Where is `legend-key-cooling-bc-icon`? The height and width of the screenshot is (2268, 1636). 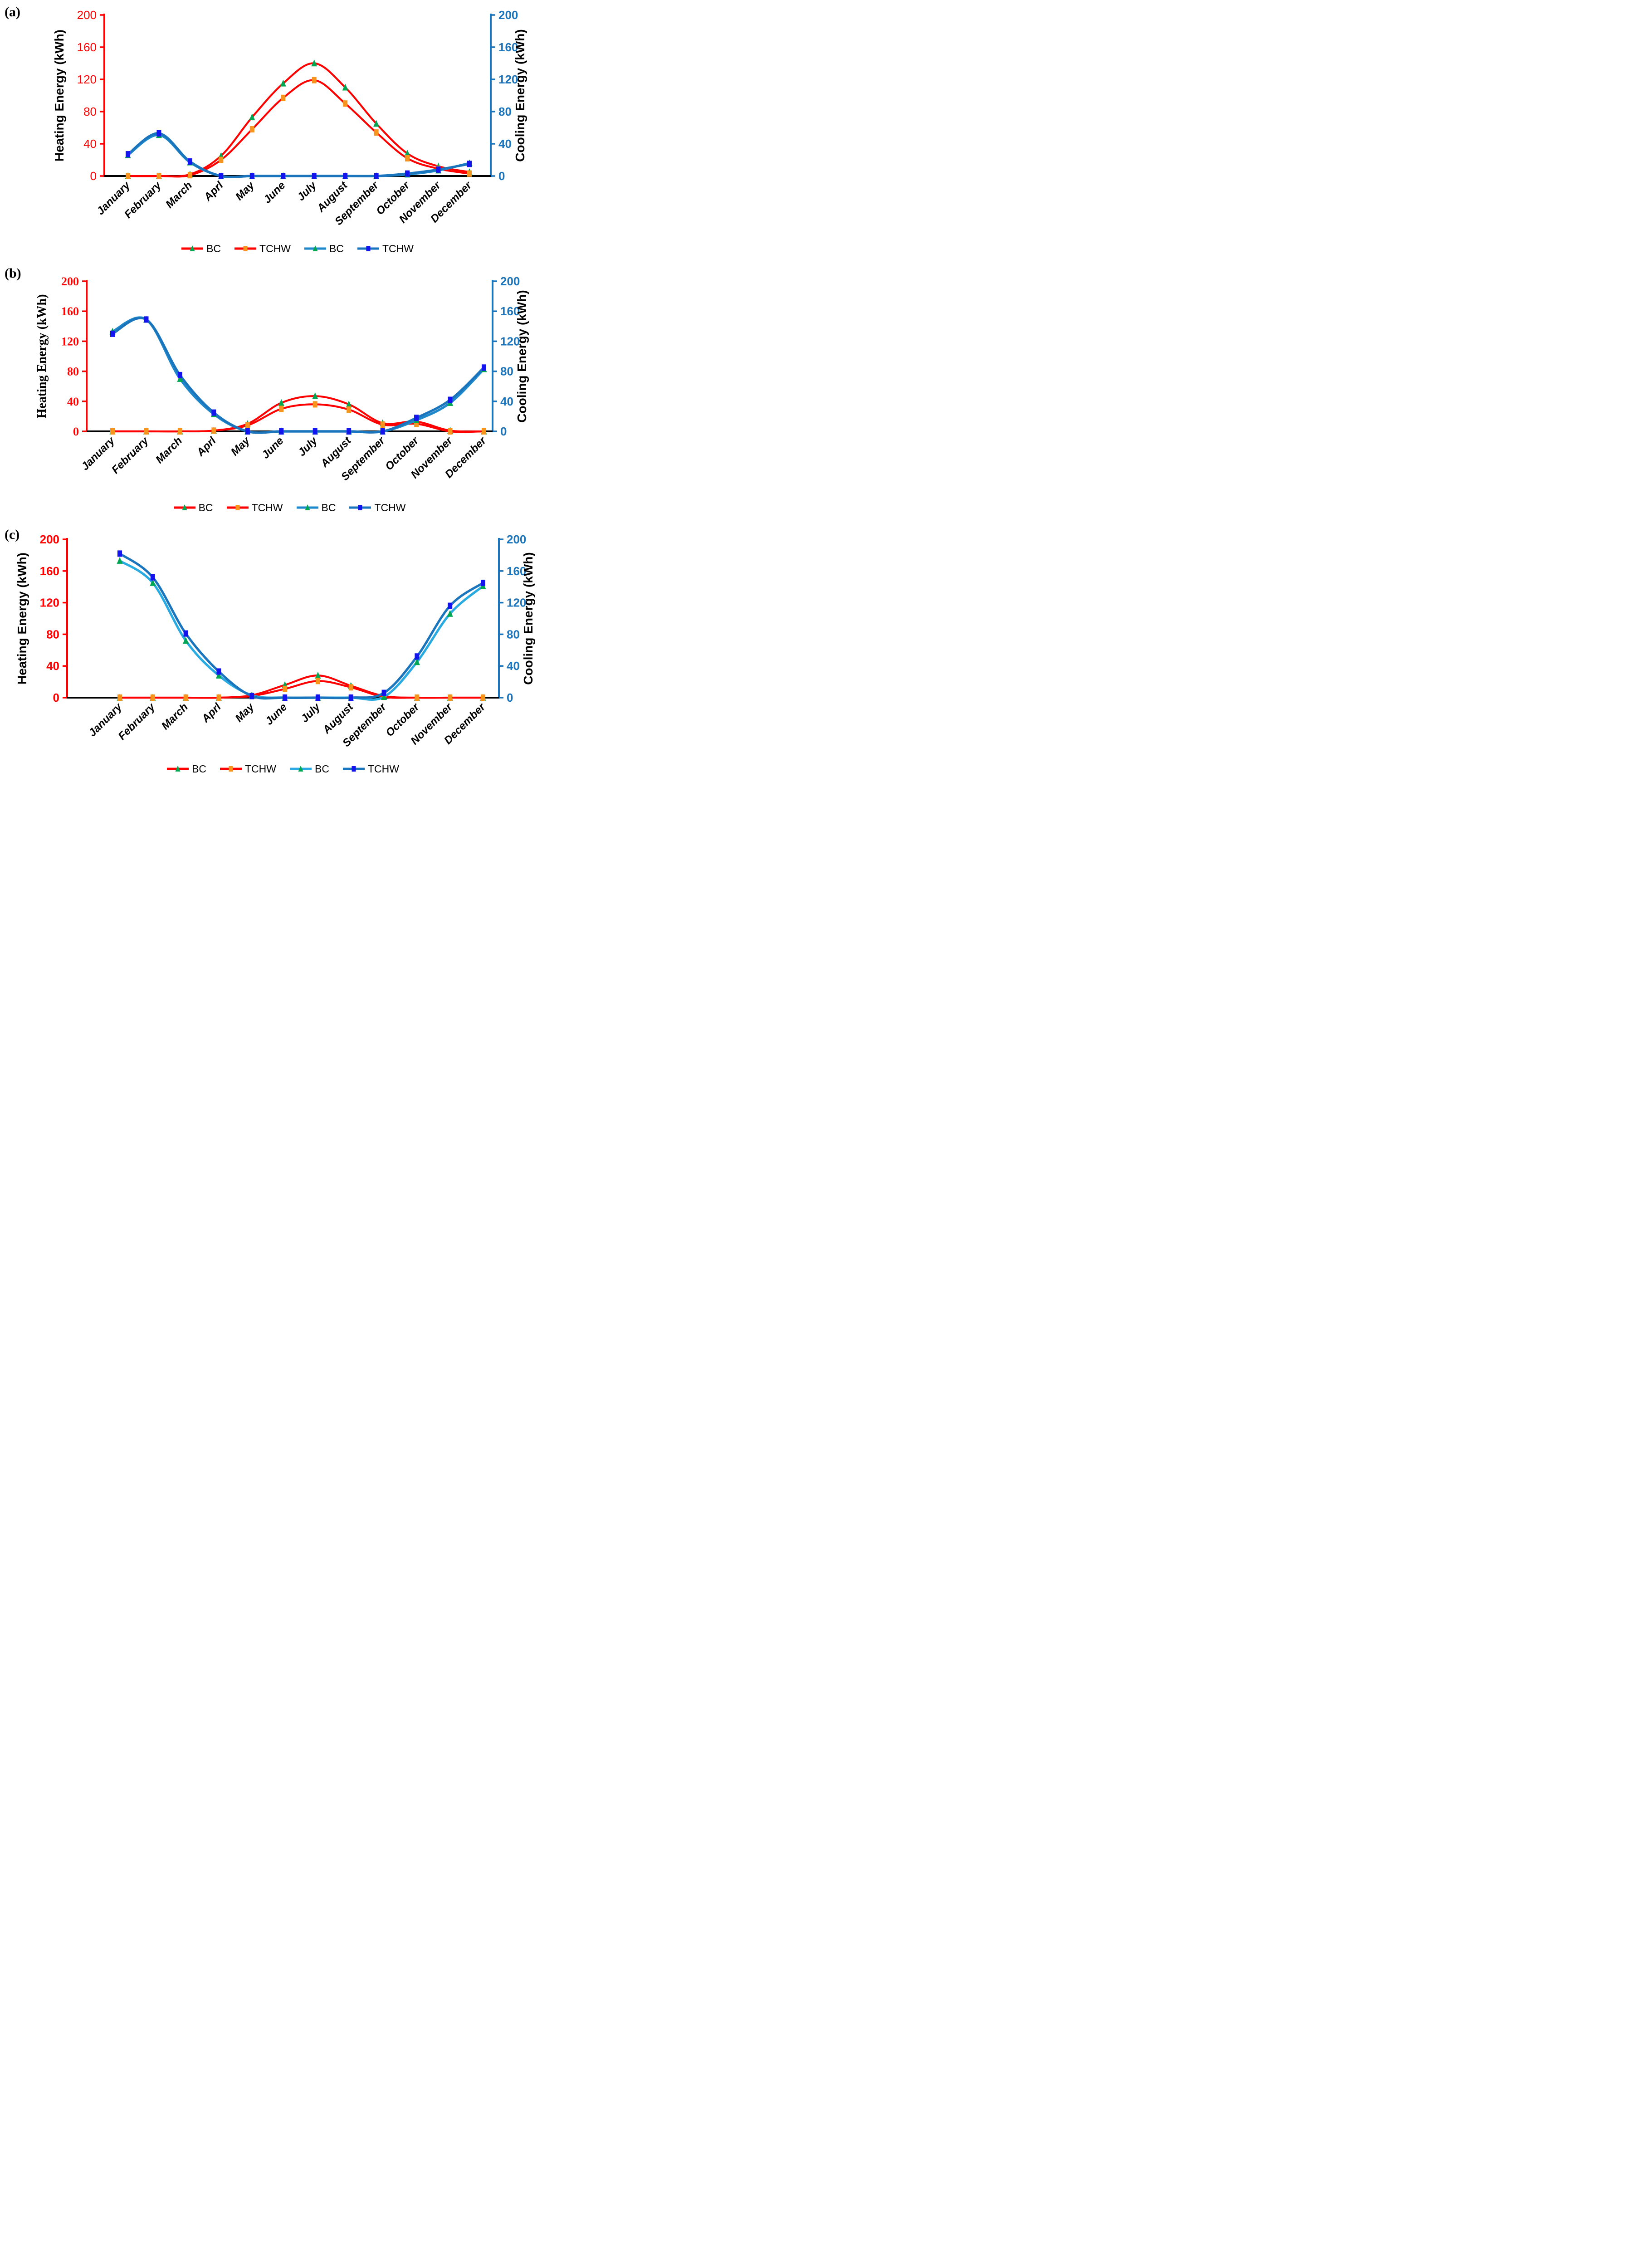
legend-key-cooling-bc-icon is located at coordinates (307, 507).